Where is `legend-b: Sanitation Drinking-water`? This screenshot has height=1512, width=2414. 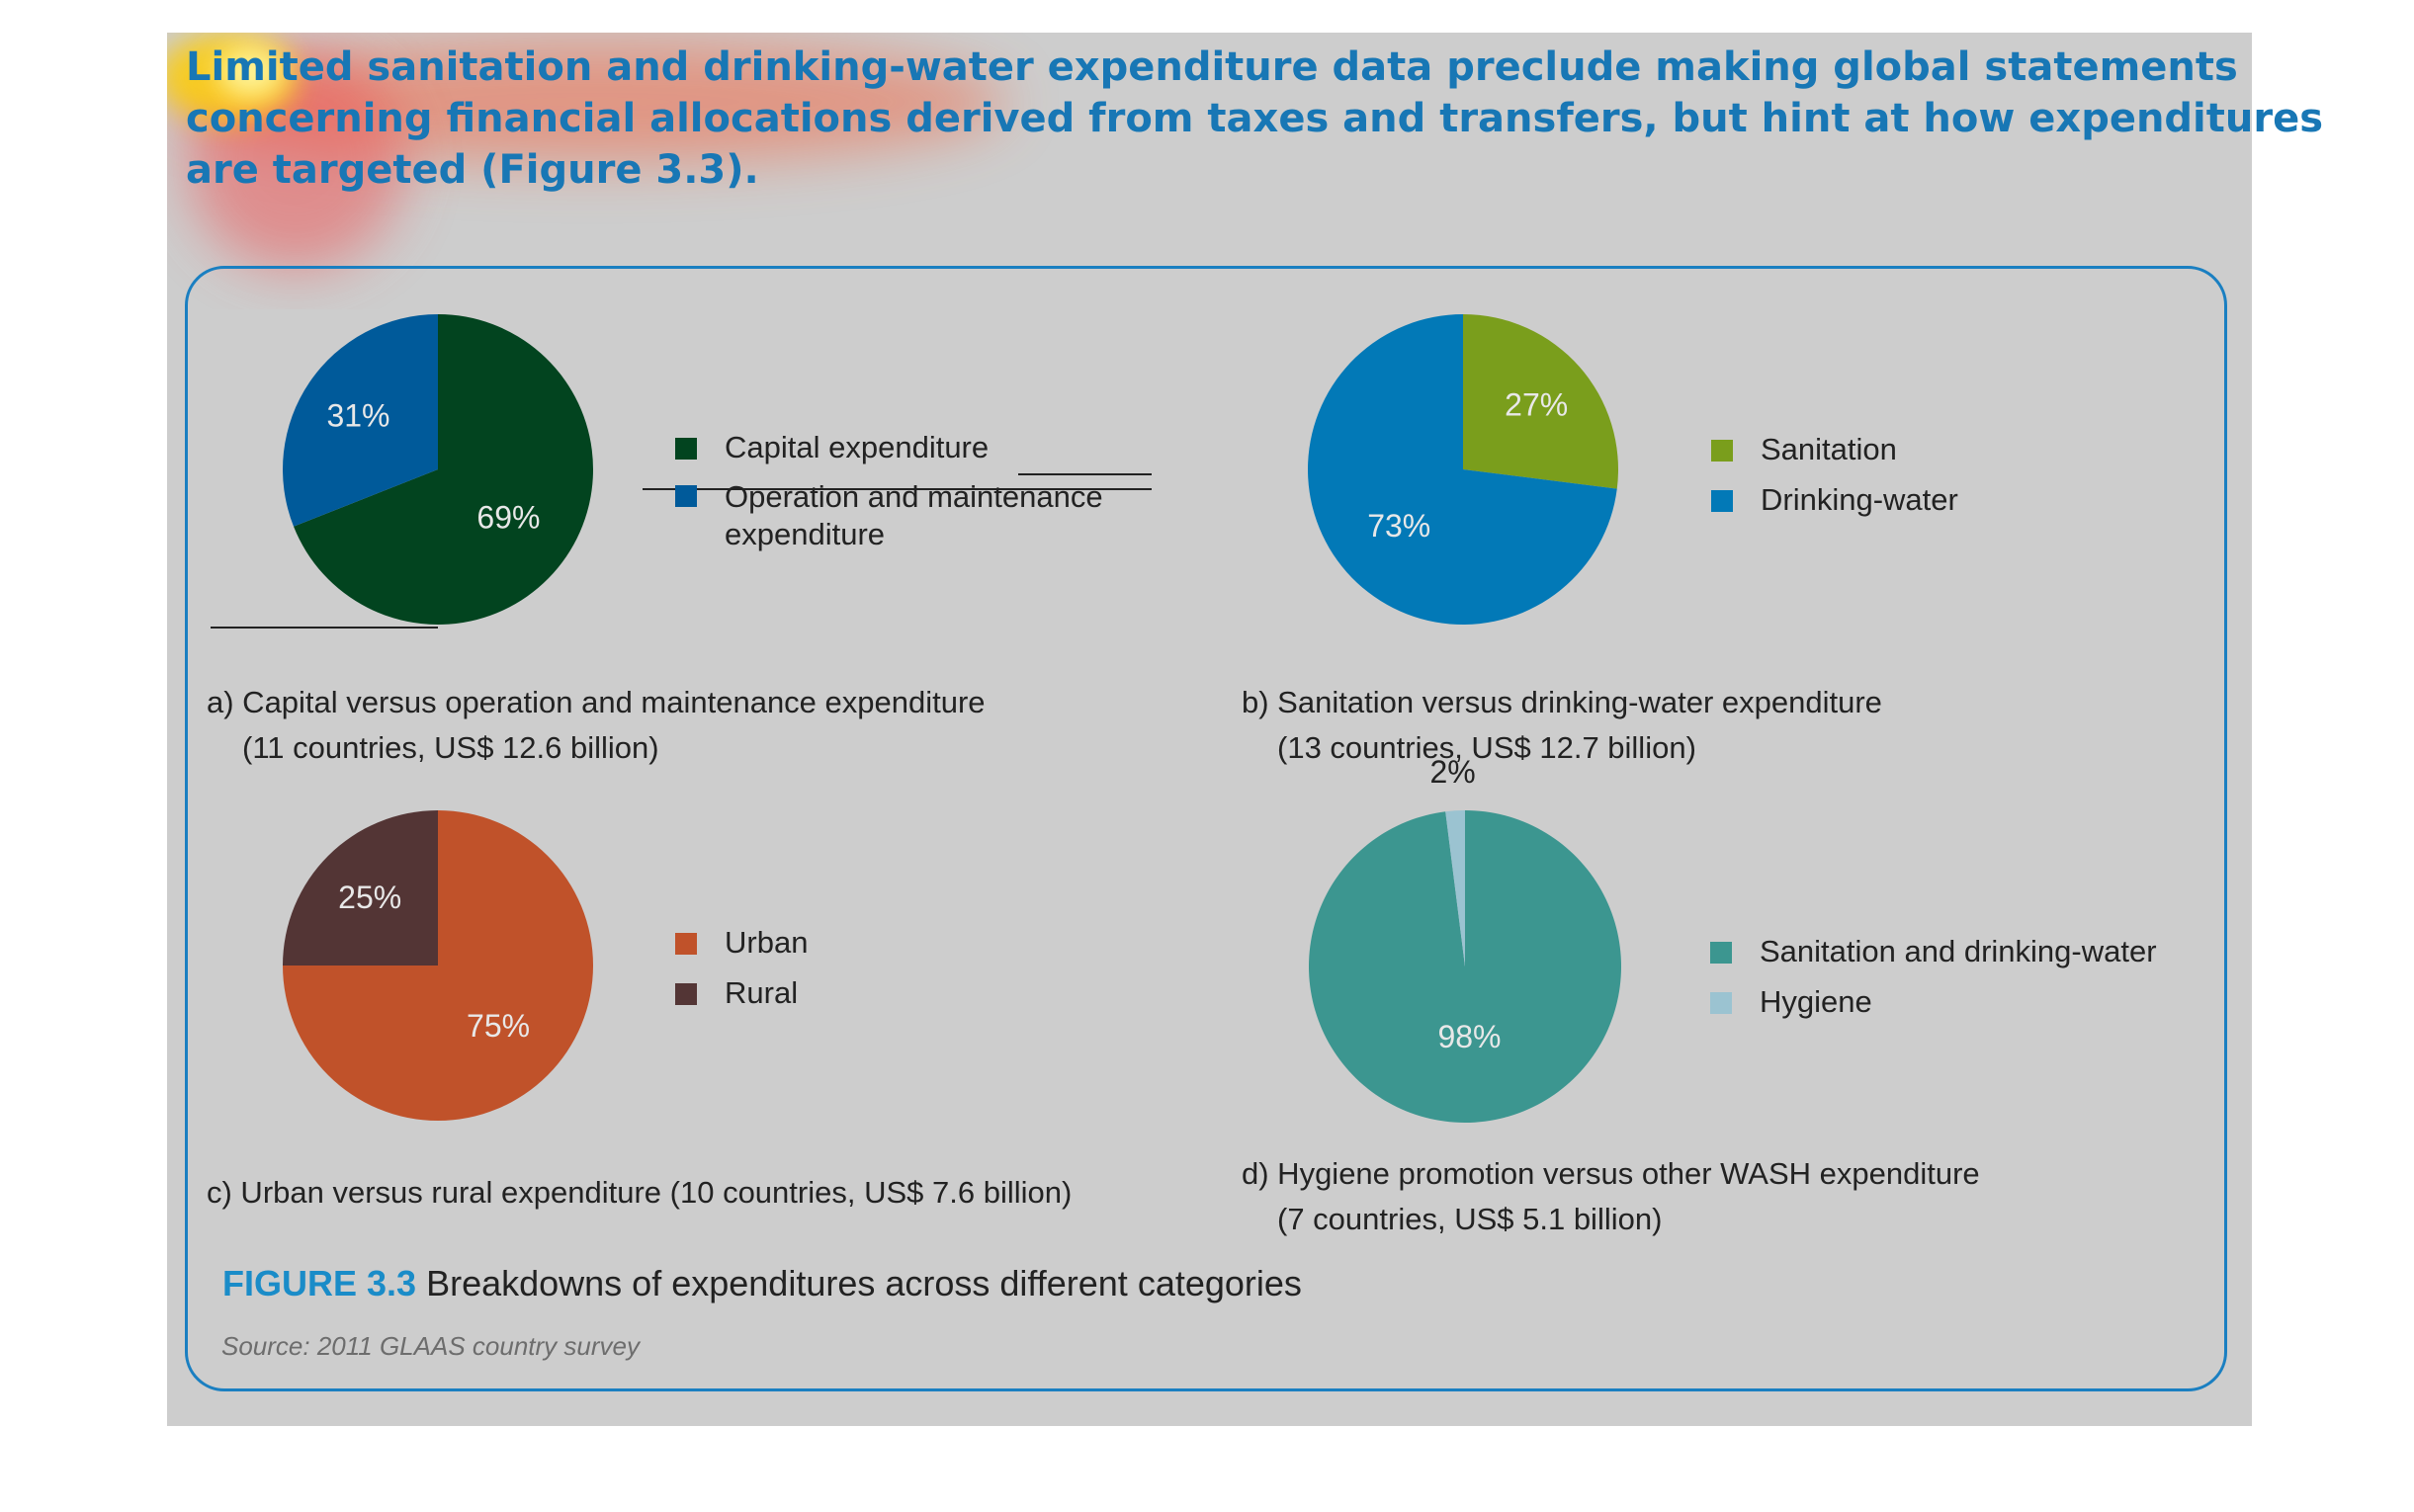
legend-b: Sanitation Drinking-water is located at coordinates (1834, 474).